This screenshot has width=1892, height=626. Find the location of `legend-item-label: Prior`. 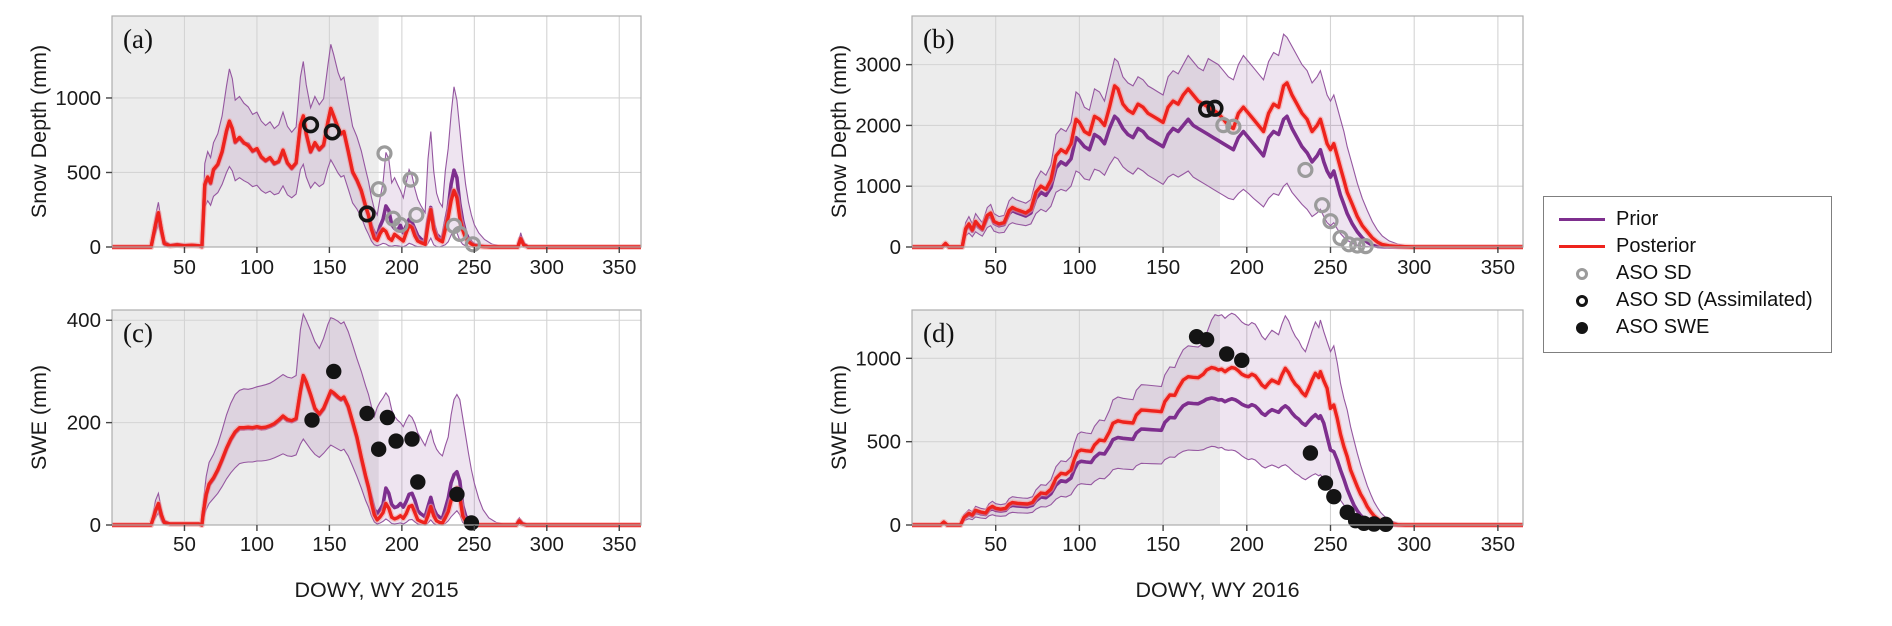

legend-item-label: Prior is located at coordinates (1637, 219).